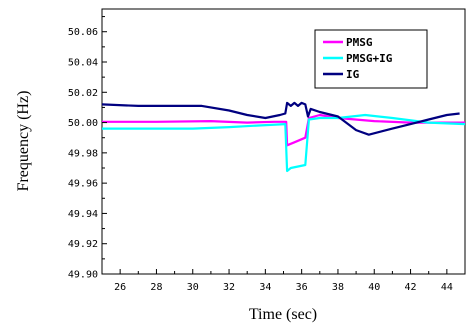 This screenshot has width=466, height=328. I want to click on series-line-pmsg, so click(283, 130).